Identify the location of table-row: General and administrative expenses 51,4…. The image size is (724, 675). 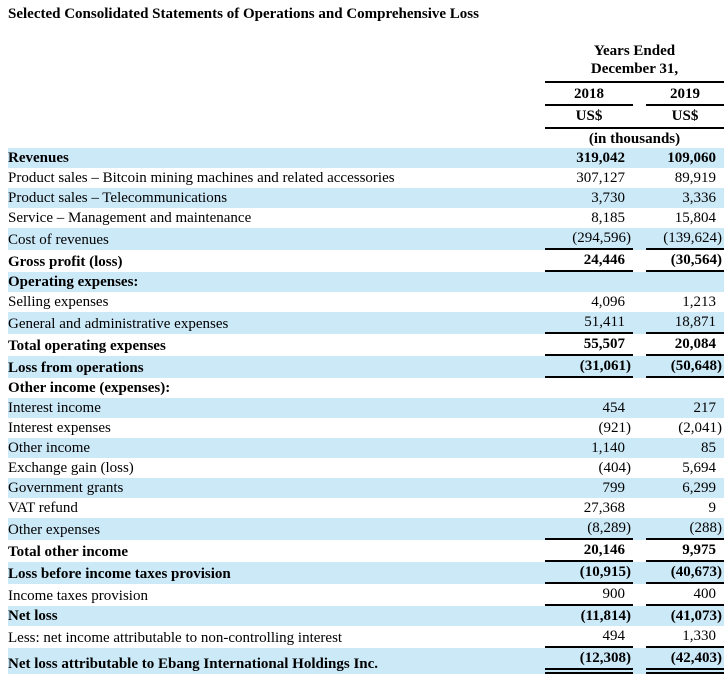
(366, 323).